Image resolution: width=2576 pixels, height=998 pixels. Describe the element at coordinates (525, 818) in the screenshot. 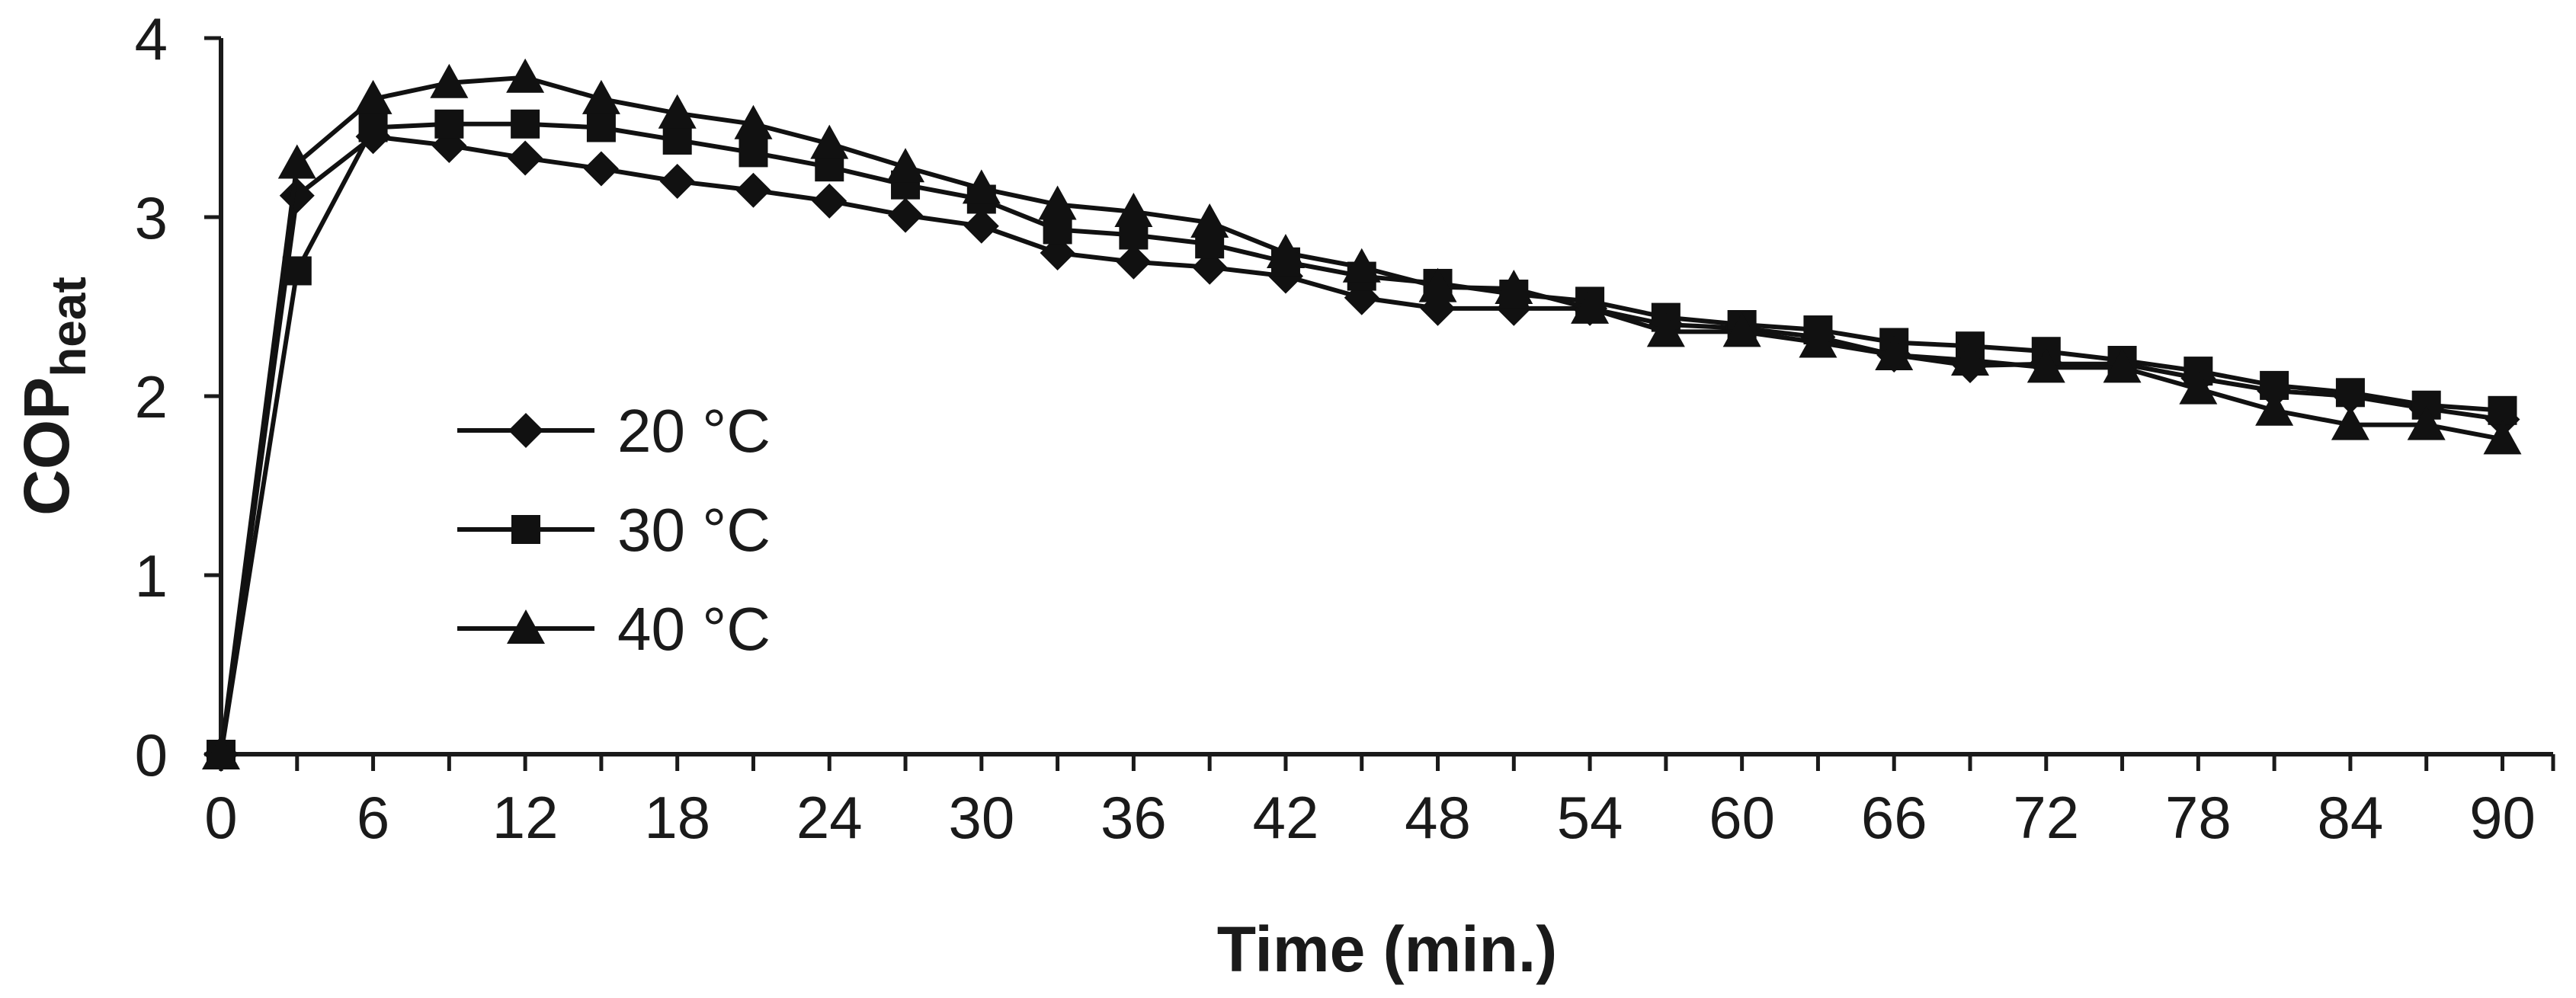

I see `x-tick-label: 12` at that location.